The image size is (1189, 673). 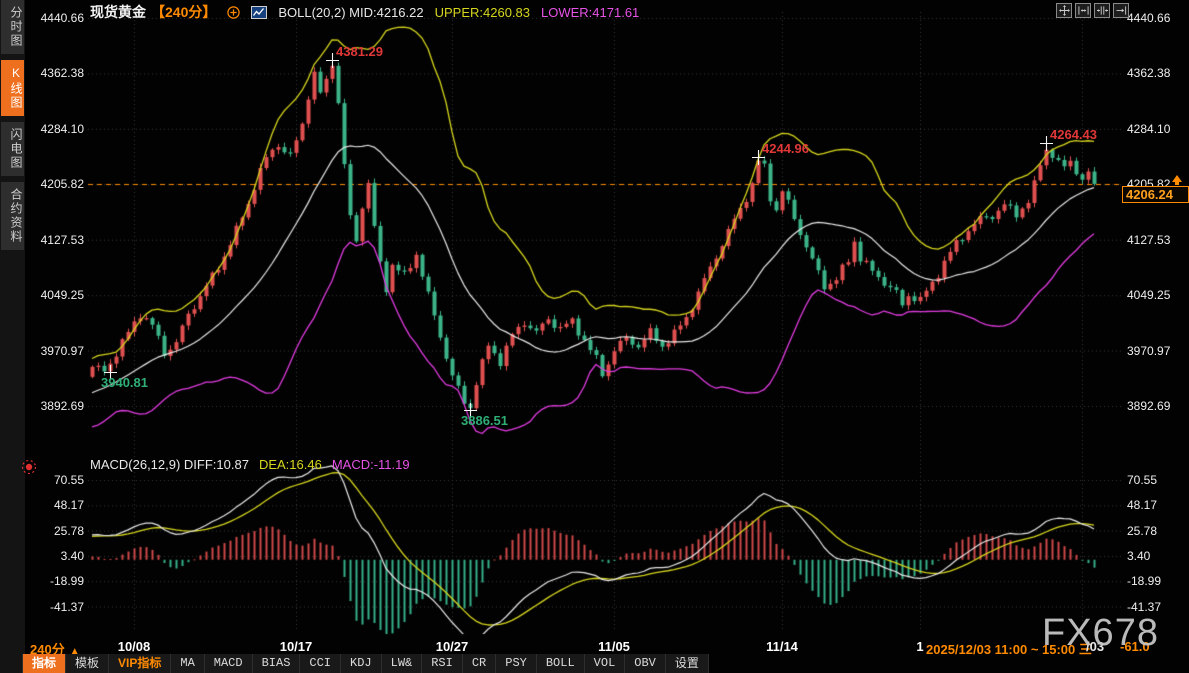 I want to click on date-label: 10/17, so click(x=296, y=646).